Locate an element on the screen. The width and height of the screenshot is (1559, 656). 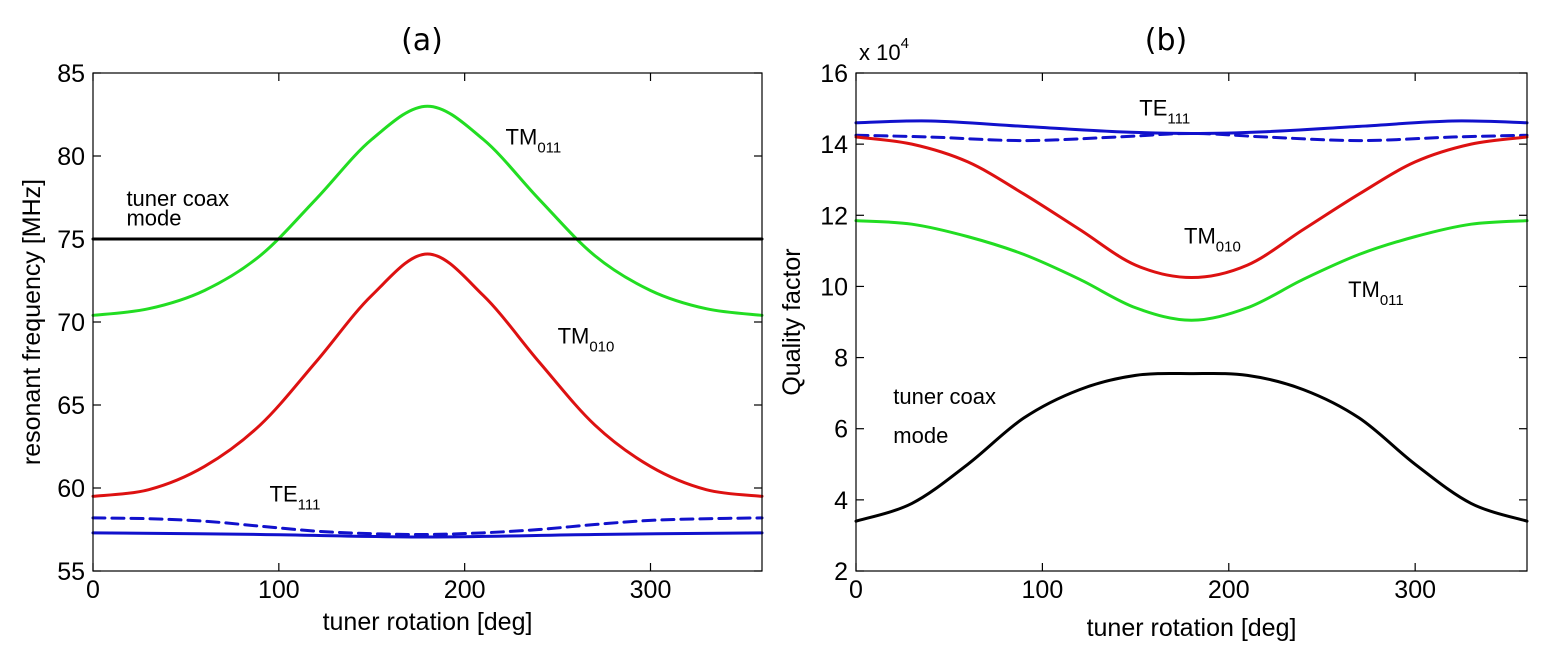
x-tick-label-b-1: 100 is located at coordinates (1043, 590).